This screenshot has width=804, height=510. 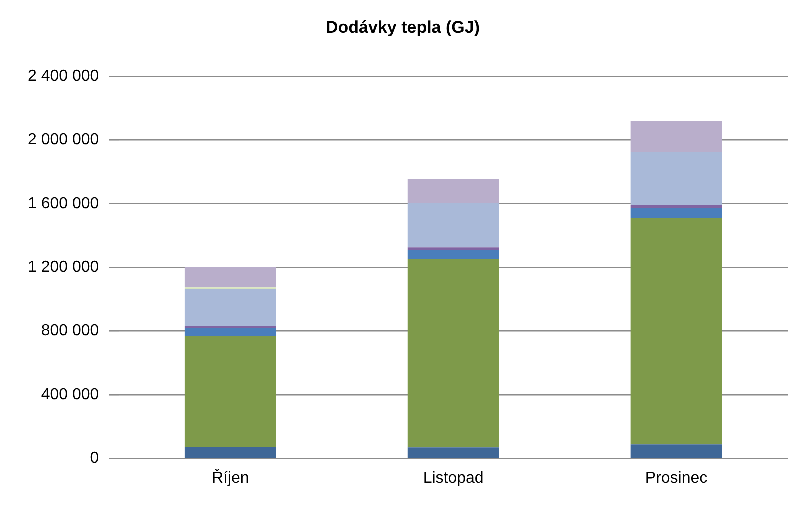 What do you see at coordinates (95, 459) in the screenshot?
I see `y-tick-label: 0` at bounding box center [95, 459].